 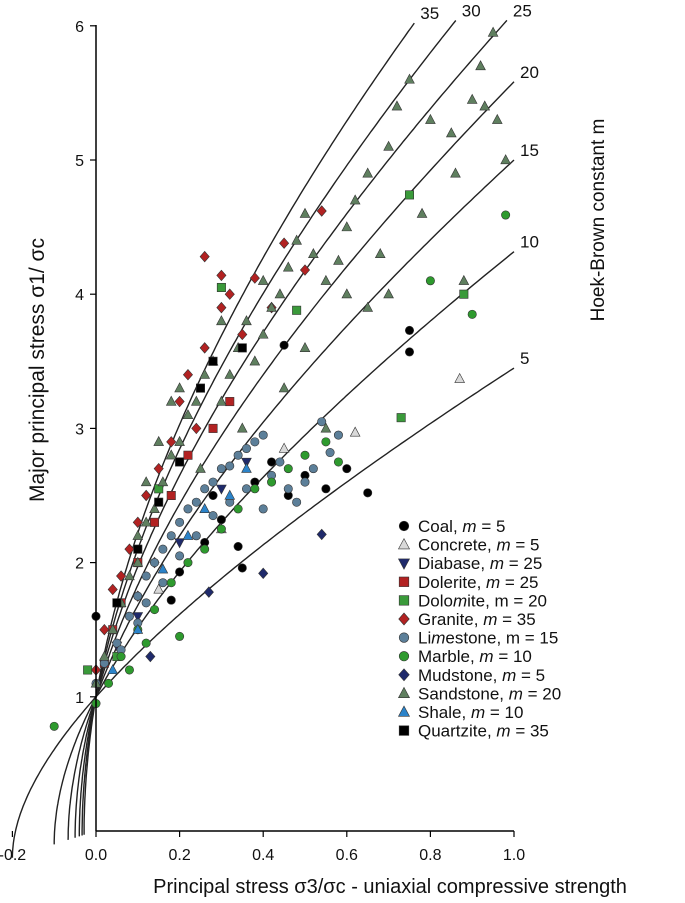 I want to click on legend-entry: Concrete, m = 5, so click(x=478, y=545).